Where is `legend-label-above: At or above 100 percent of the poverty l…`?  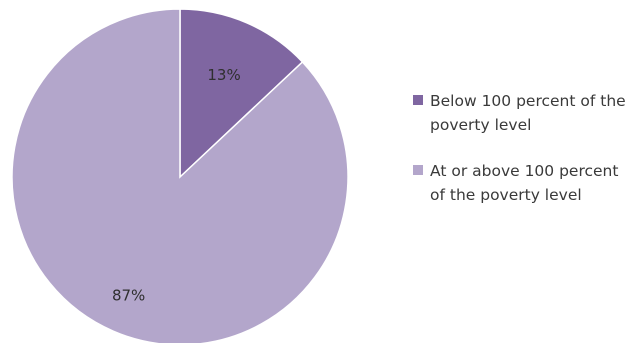 legend-label-above: At or above 100 percent of the poverty l… is located at coordinates (524, 183).